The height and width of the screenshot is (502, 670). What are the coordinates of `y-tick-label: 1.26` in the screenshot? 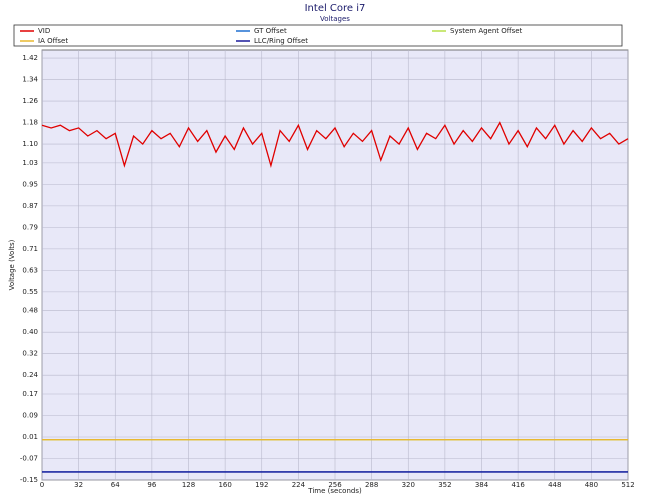 It's located at (30, 101).